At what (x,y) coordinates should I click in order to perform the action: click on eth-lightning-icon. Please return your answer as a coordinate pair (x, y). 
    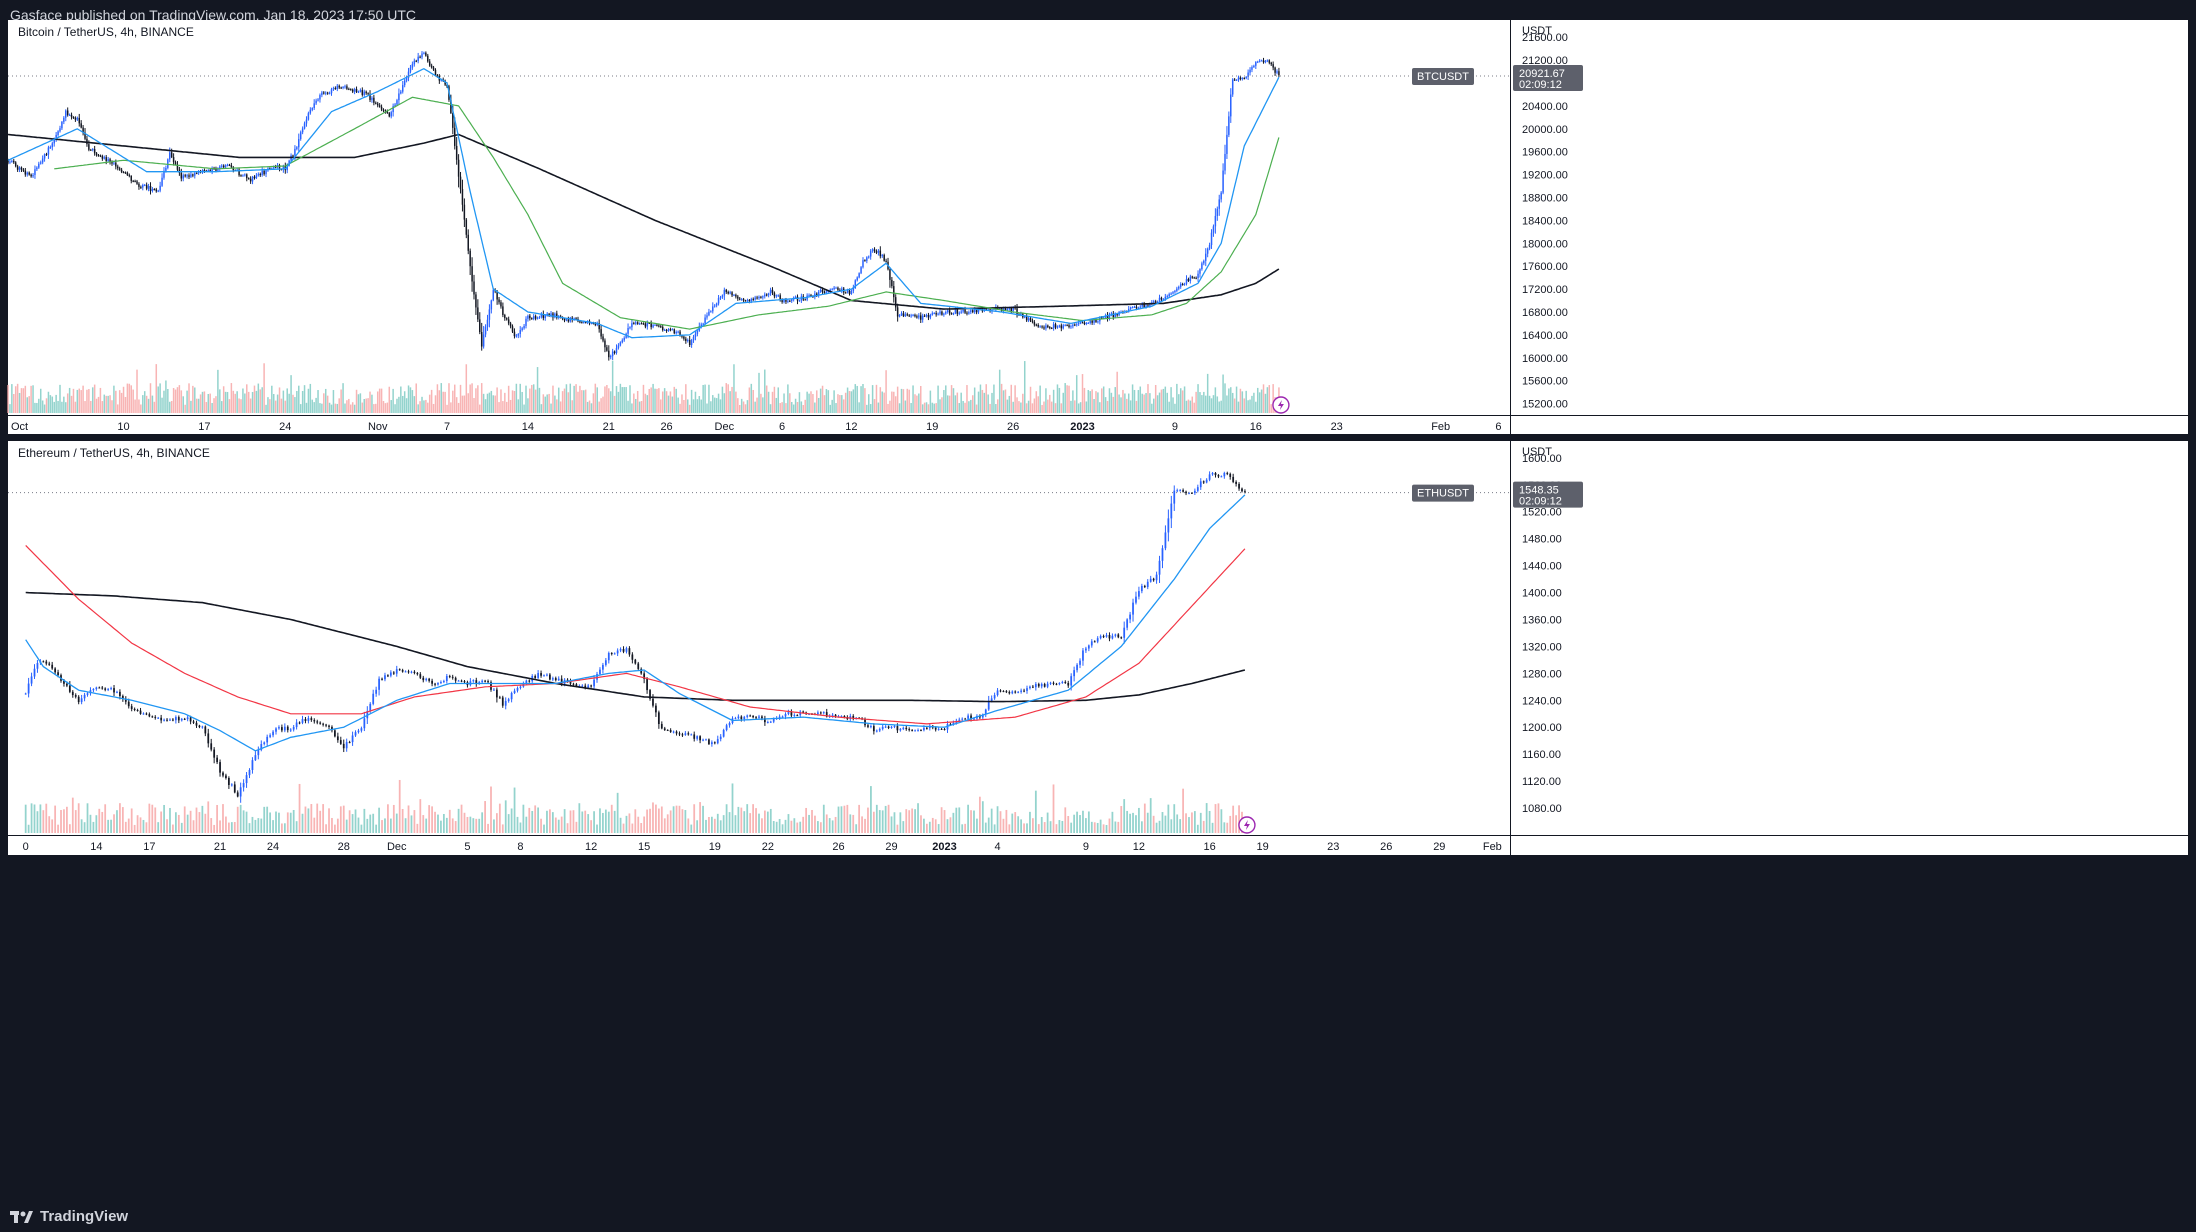
    Looking at the image, I should click on (1247, 825).